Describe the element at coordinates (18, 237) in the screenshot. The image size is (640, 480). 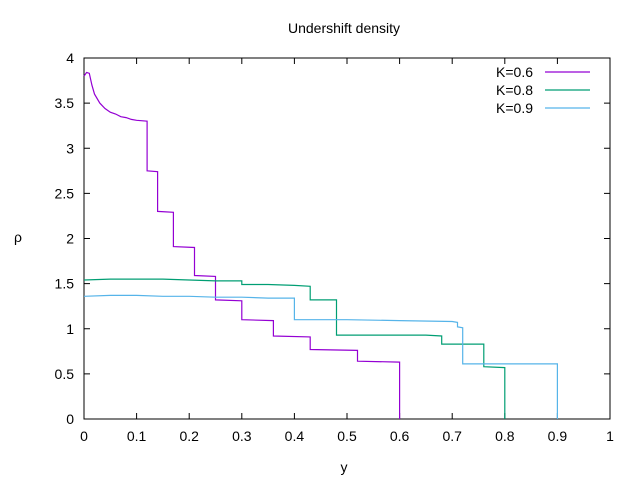
I see `y-axis-label: ρ` at that location.